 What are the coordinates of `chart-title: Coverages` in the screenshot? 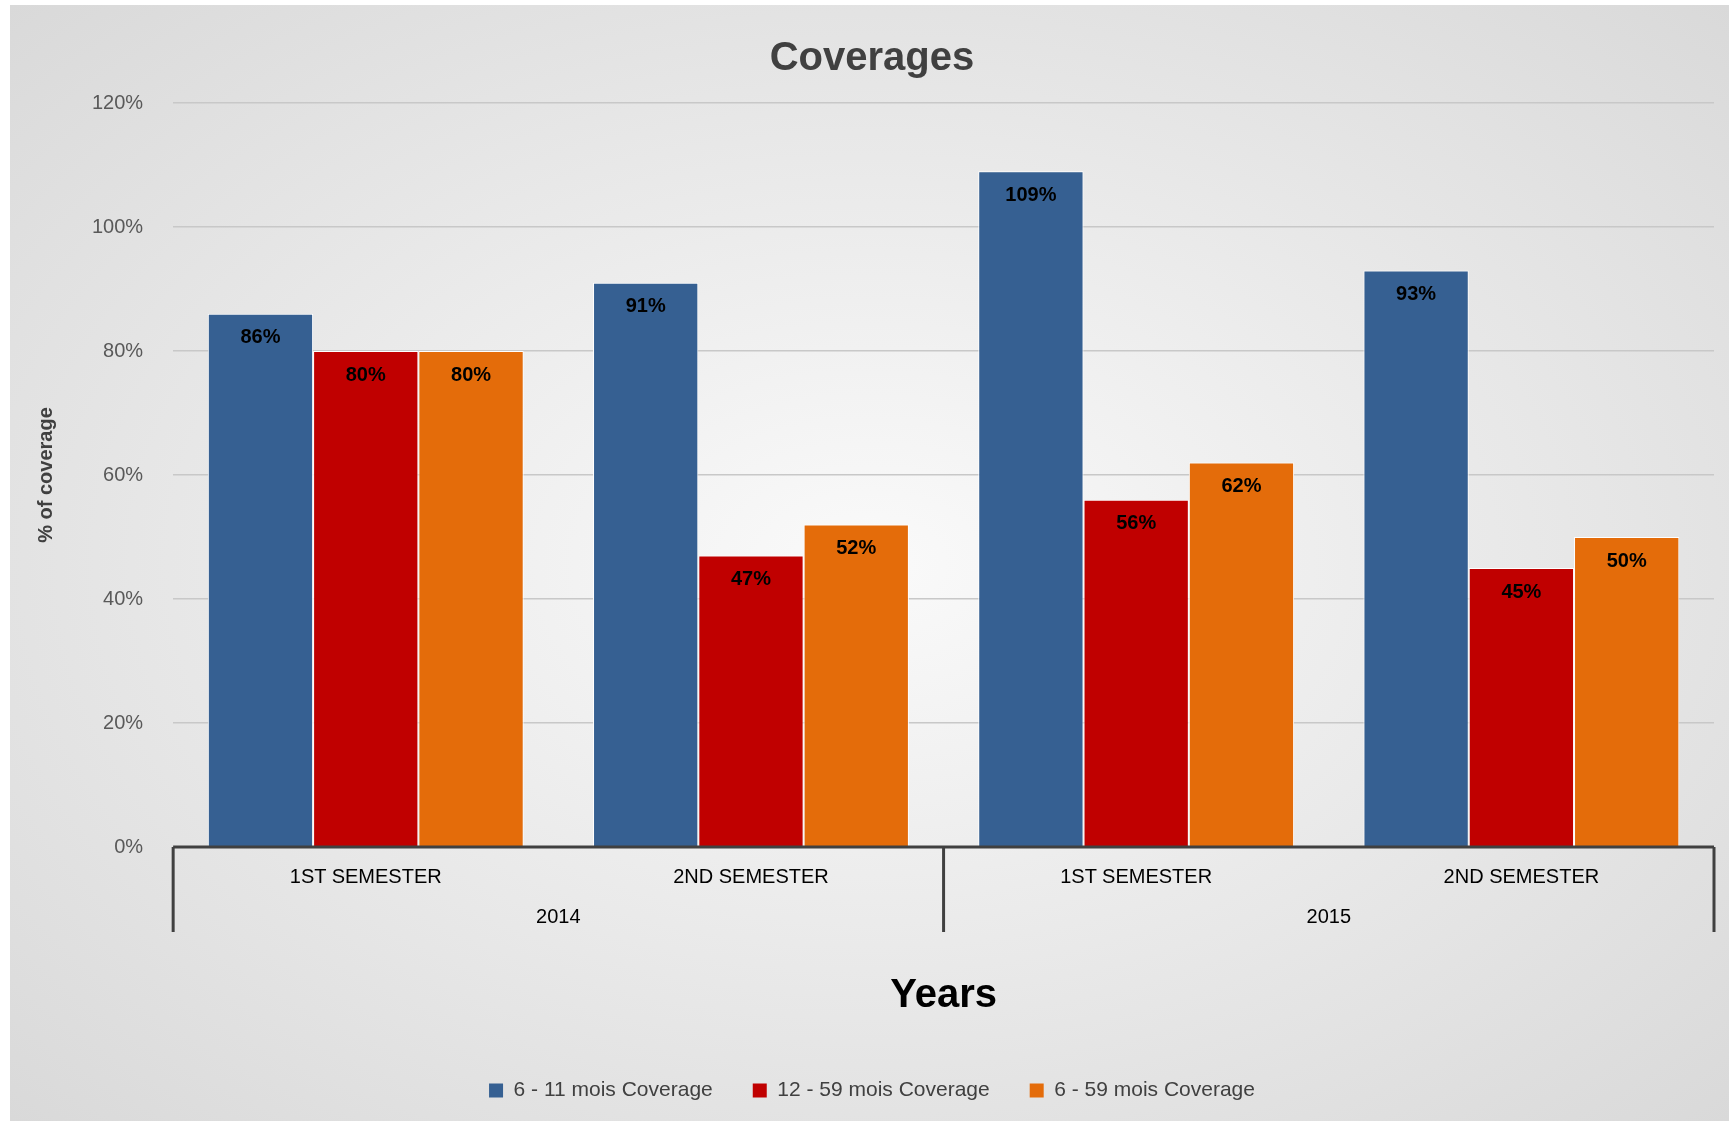 It's located at (872, 56).